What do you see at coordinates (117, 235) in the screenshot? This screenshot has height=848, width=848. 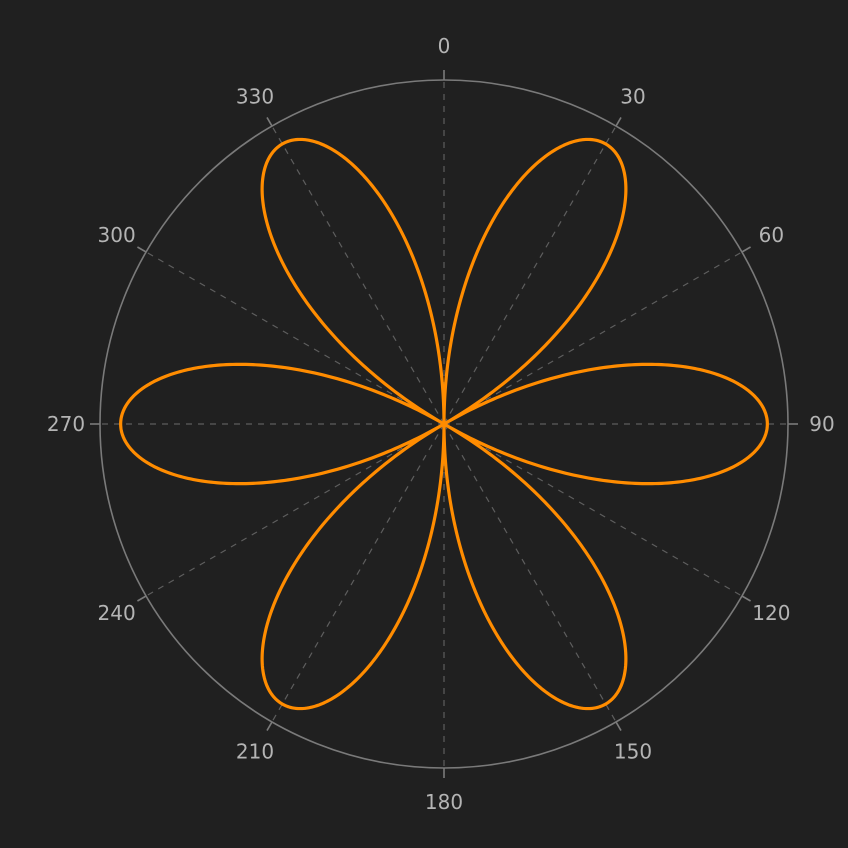 I see `theta-tick-label-300: 300` at bounding box center [117, 235].